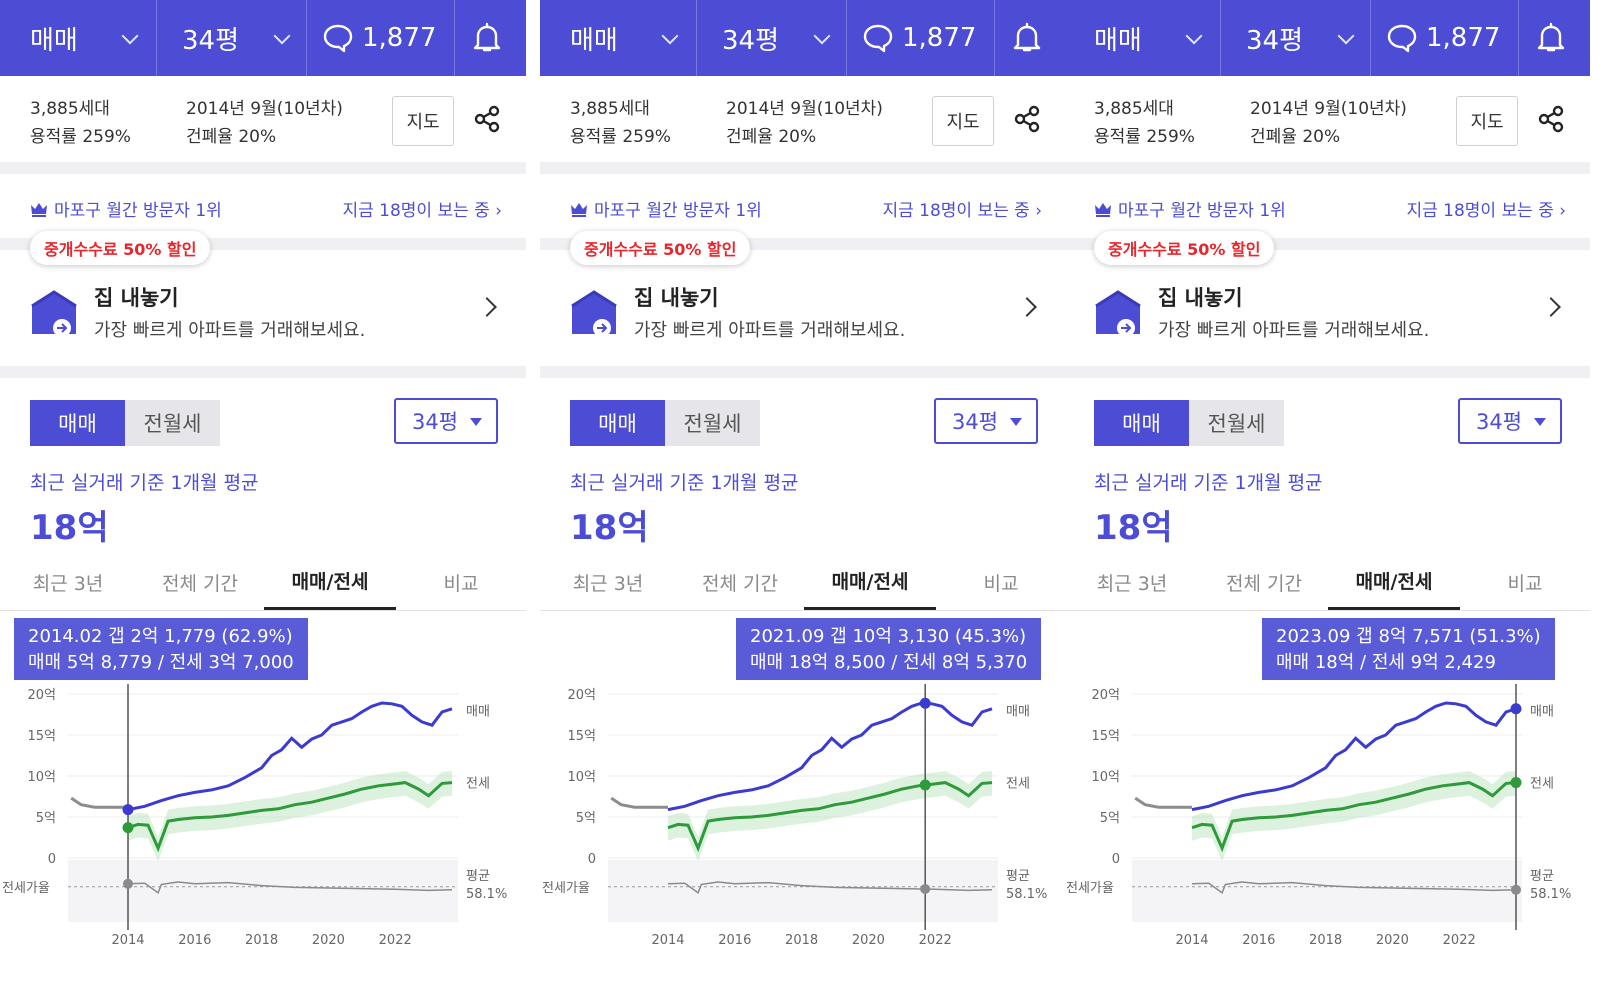 Image resolution: width=1606 pixels, height=988 pixels. What do you see at coordinates (99, 802) in the screenshot?
I see `presale-line` at bounding box center [99, 802].